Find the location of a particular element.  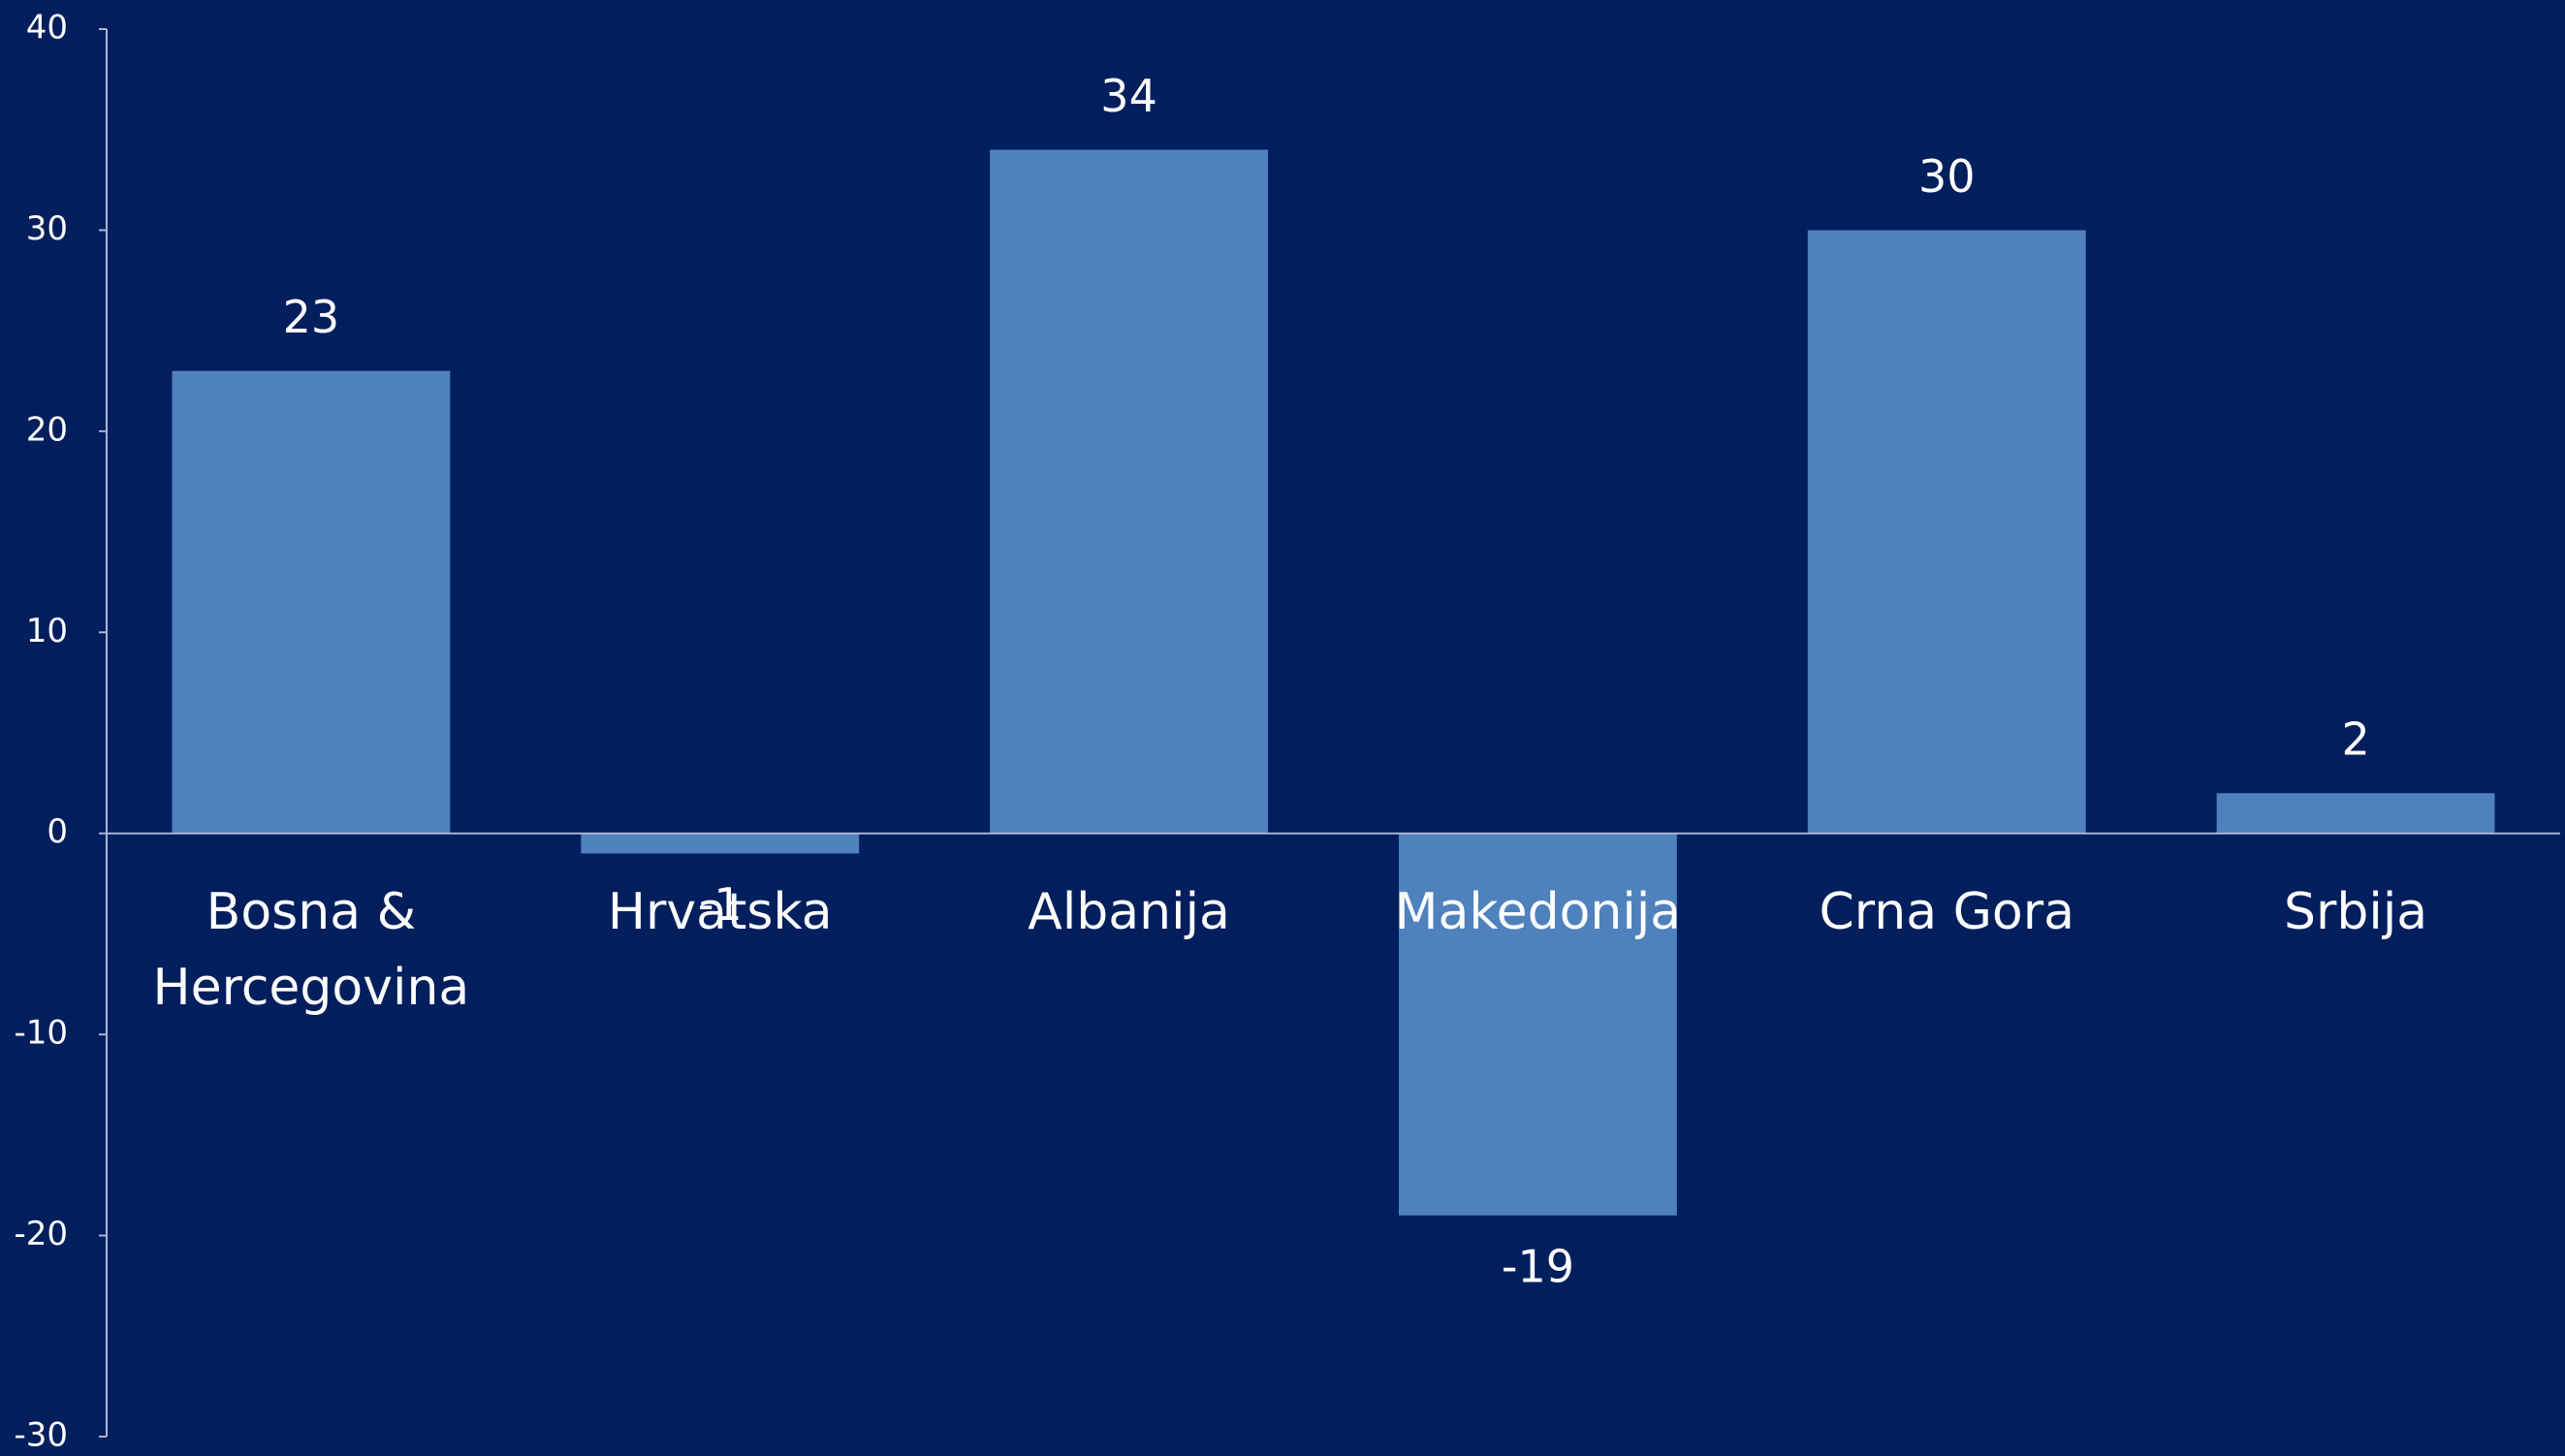

y-tick-label: 10 is located at coordinates (47, 631).